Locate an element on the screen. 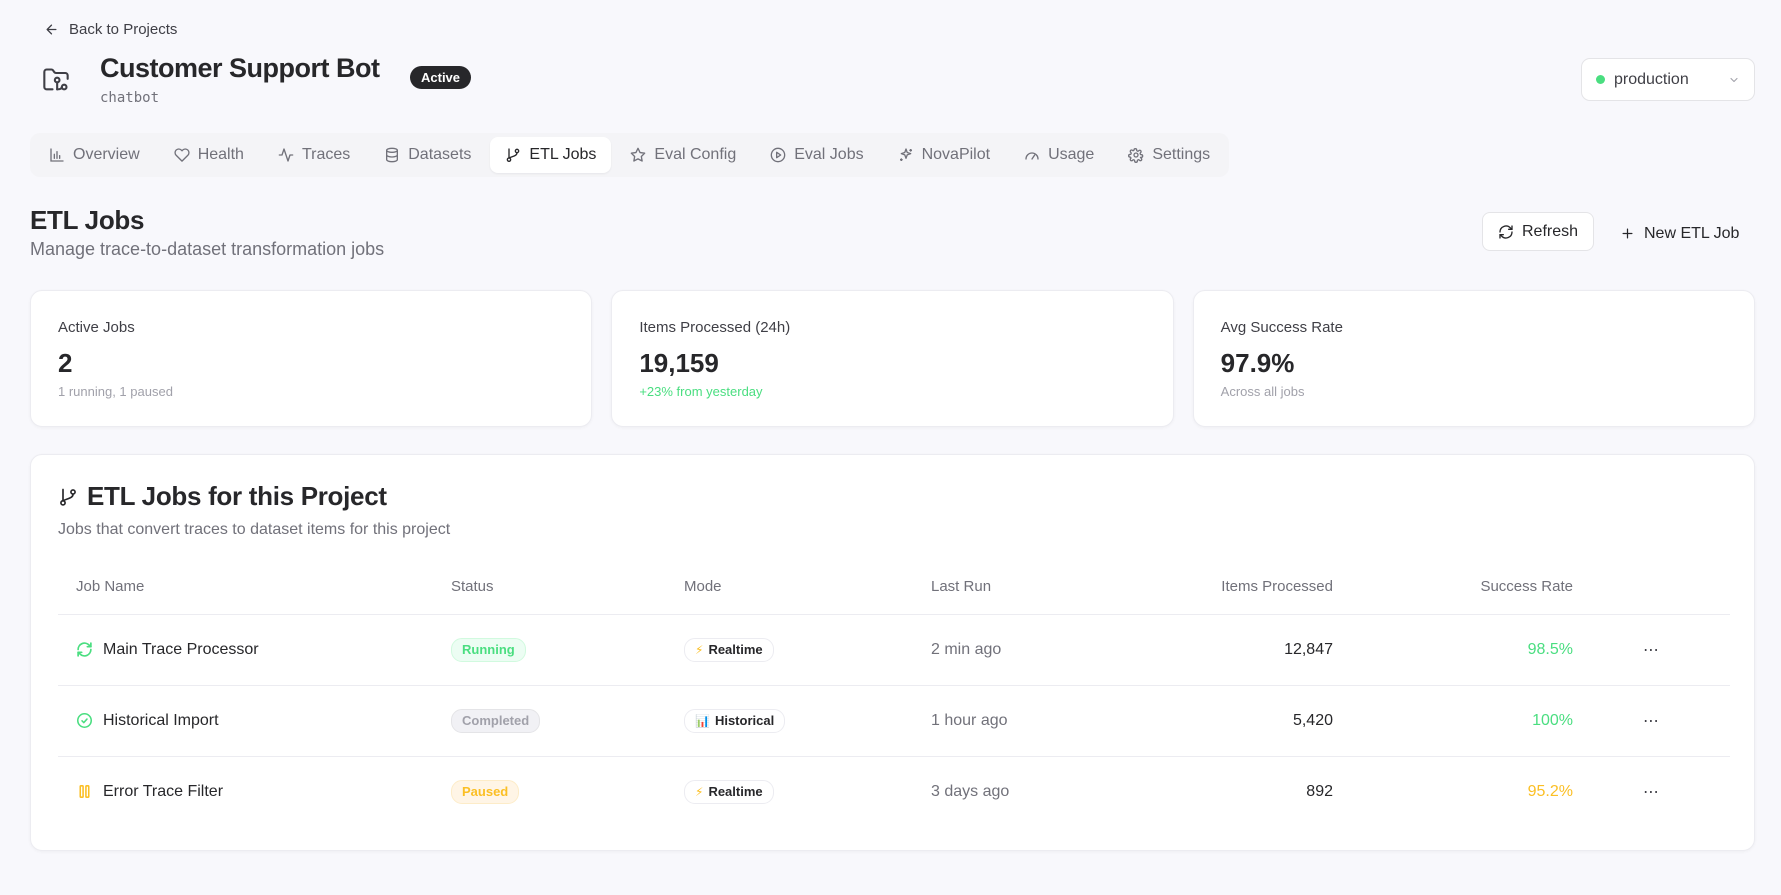 The height and width of the screenshot is (895, 1781). items-processed: 5,420 is located at coordinates (1232, 721).